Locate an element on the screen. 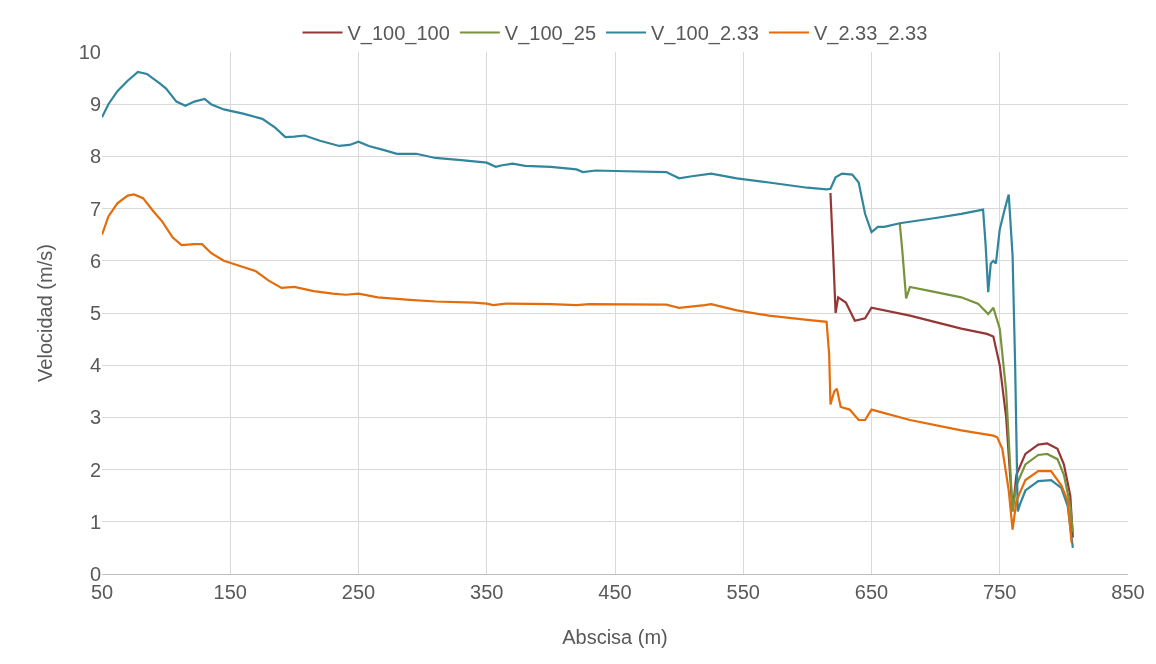 The width and height of the screenshot is (1156, 664). x-tick-label: 650 is located at coordinates (871, 592).